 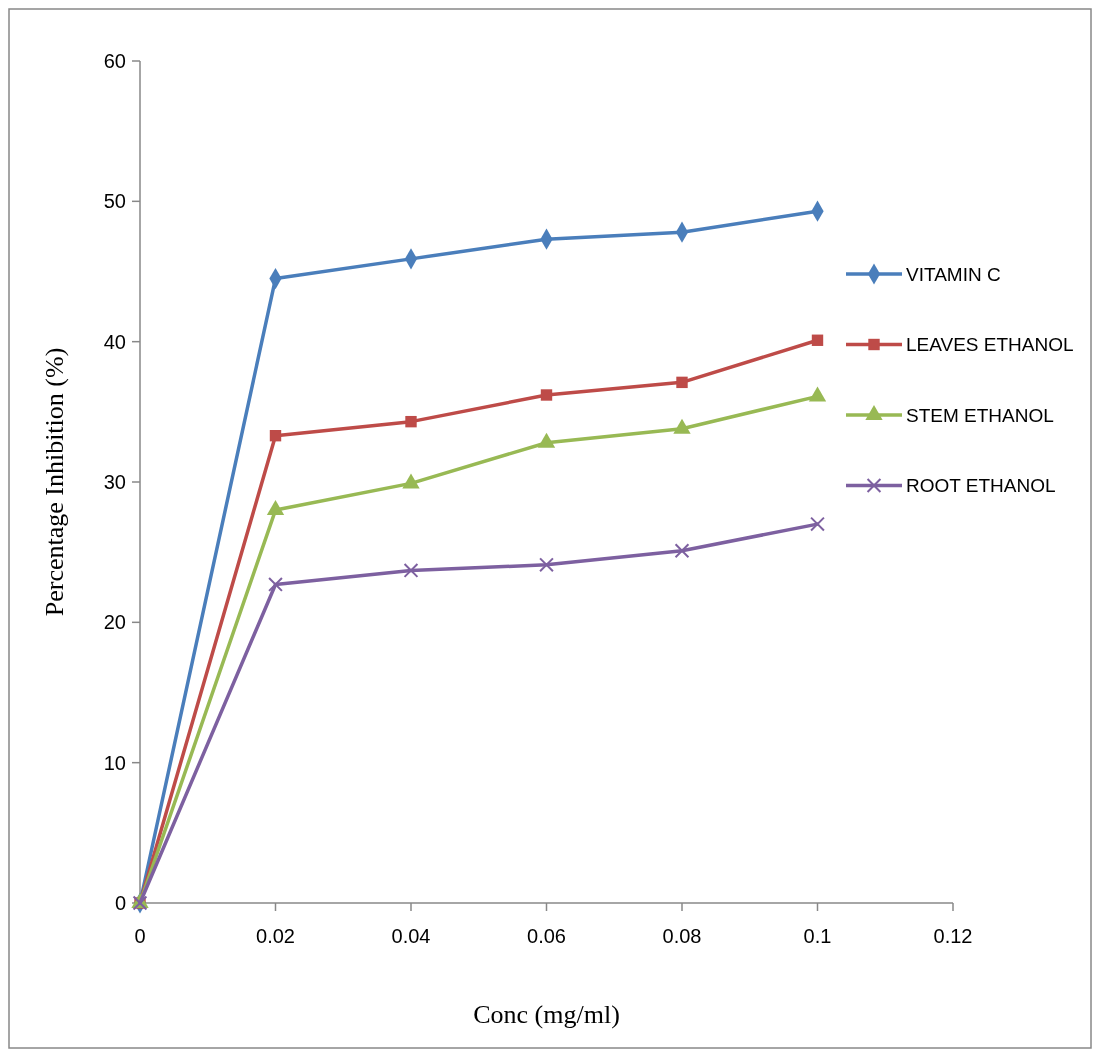 I want to click on y-tick-label: 10, so click(x=114, y=762).